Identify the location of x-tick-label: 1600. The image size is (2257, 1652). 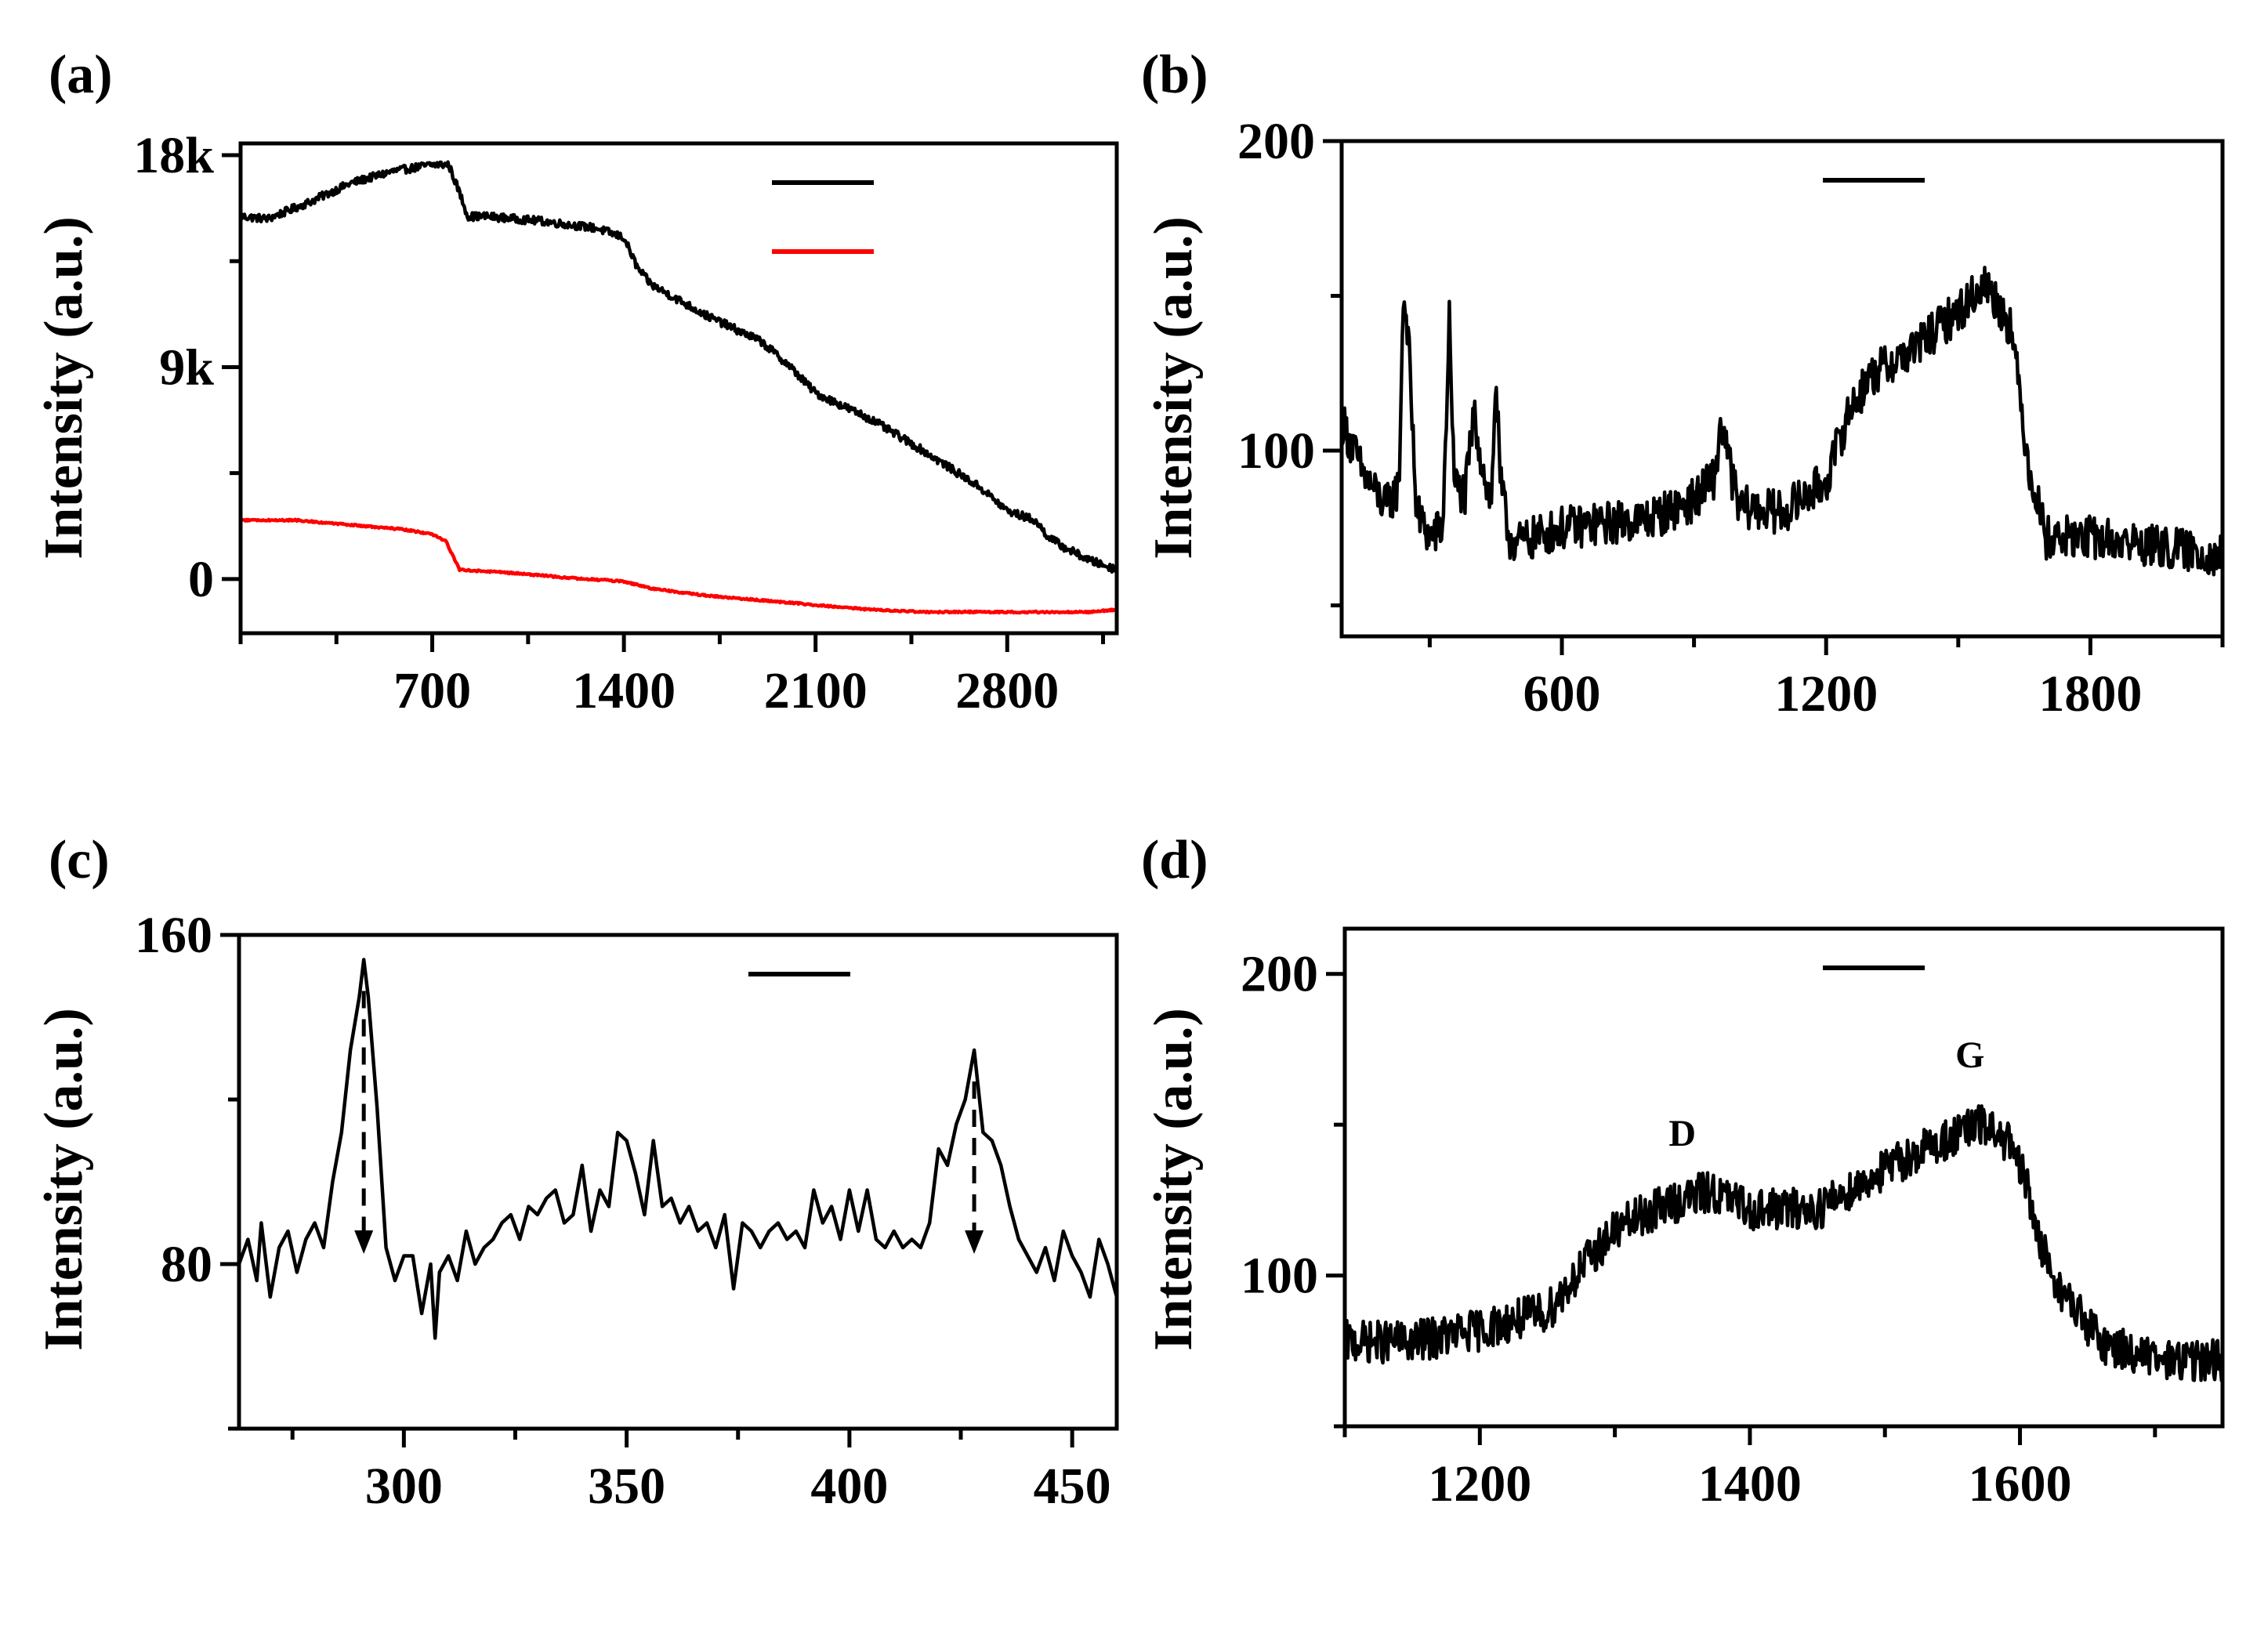
(2021, 1484).